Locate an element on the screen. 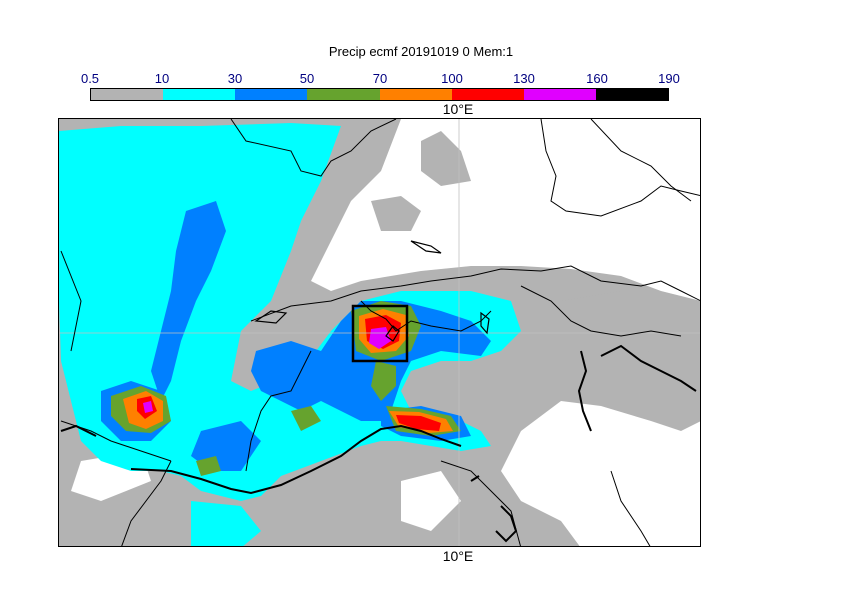  chart-title: Precip ecmf 20191019 0 Mem:1 is located at coordinates (421, 51).